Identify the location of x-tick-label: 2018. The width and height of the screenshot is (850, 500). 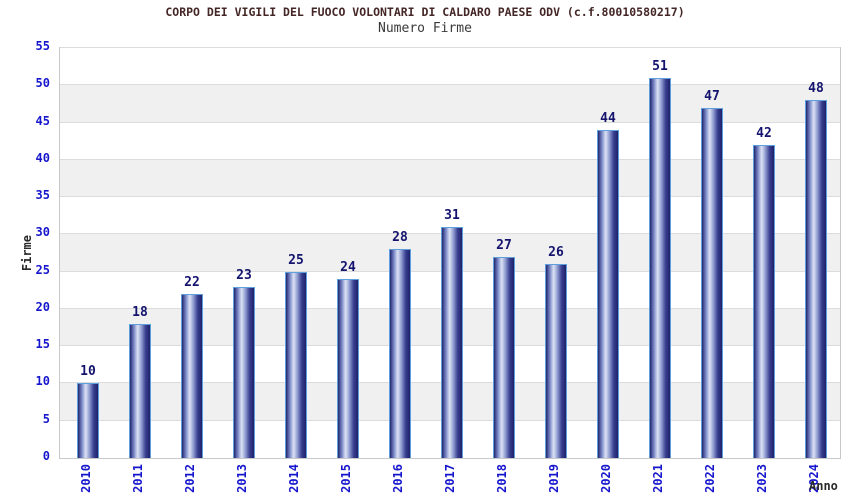
(503, 482).